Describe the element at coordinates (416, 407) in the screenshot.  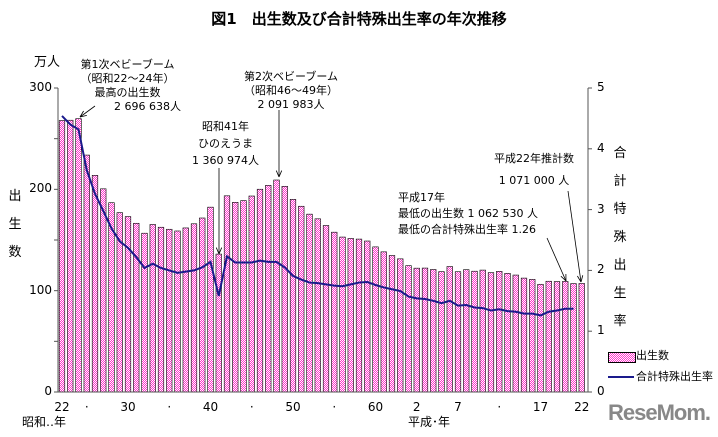
I see `x-tick-label: 2` at that location.